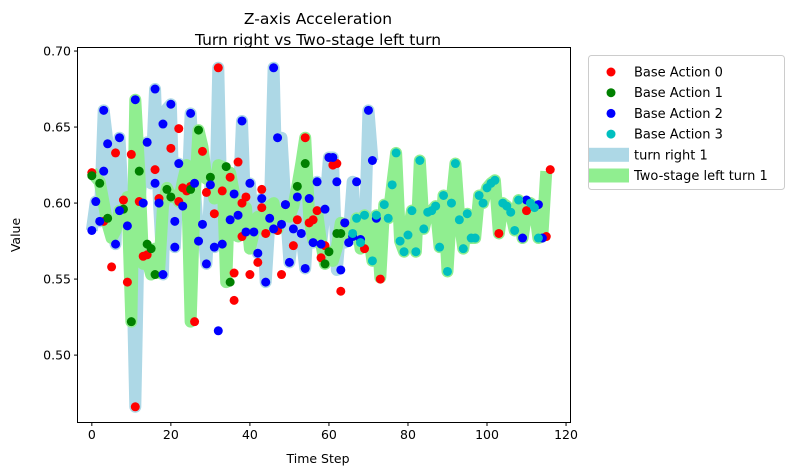 Image resolution: width=792 pixels, height=476 pixels. Describe the element at coordinates (686, 122) in the screenshot. I see `legend-box` at that location.